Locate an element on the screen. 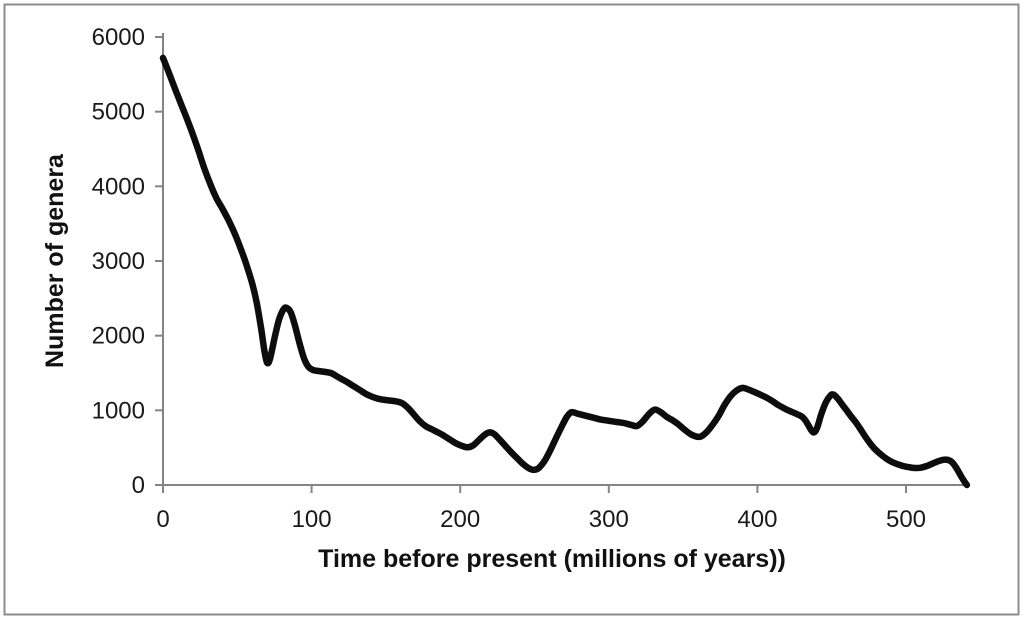 Image resolution: width=1024 pixels, height=620 pixels. y-tick-label-0: 0 is located at coordinates (138, 485).